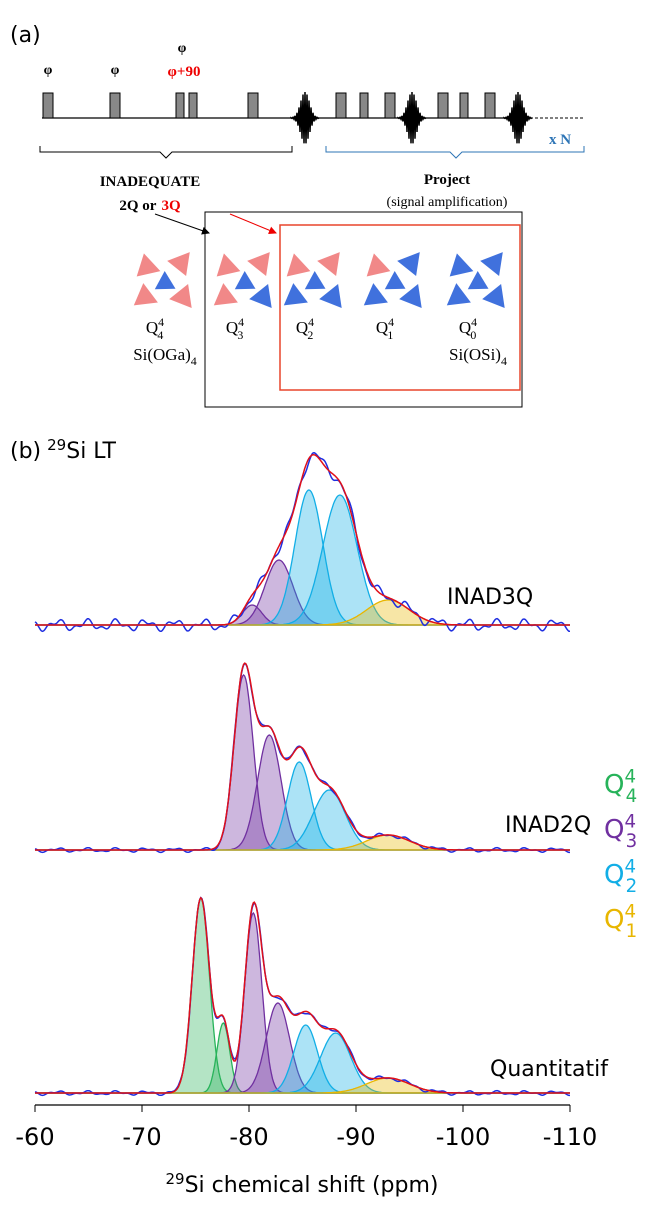 The height and width of the screenshot is (1225, 651). I want to click on formula: Si(OGa)4, so click(165, 356).